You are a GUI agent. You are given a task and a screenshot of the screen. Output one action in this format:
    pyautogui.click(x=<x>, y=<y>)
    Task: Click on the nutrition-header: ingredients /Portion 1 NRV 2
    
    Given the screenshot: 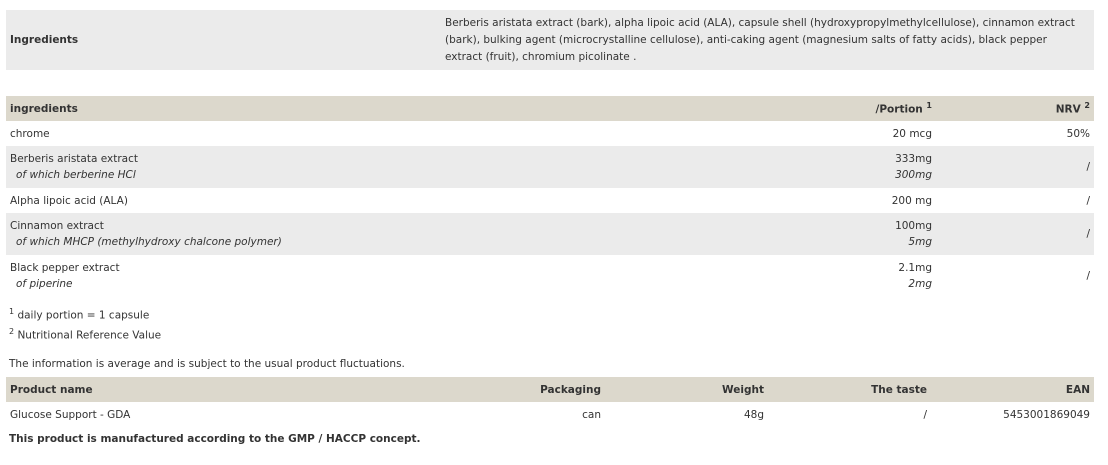 What is the action you would take?
    pyautogui.click(x=550, y=108)
    